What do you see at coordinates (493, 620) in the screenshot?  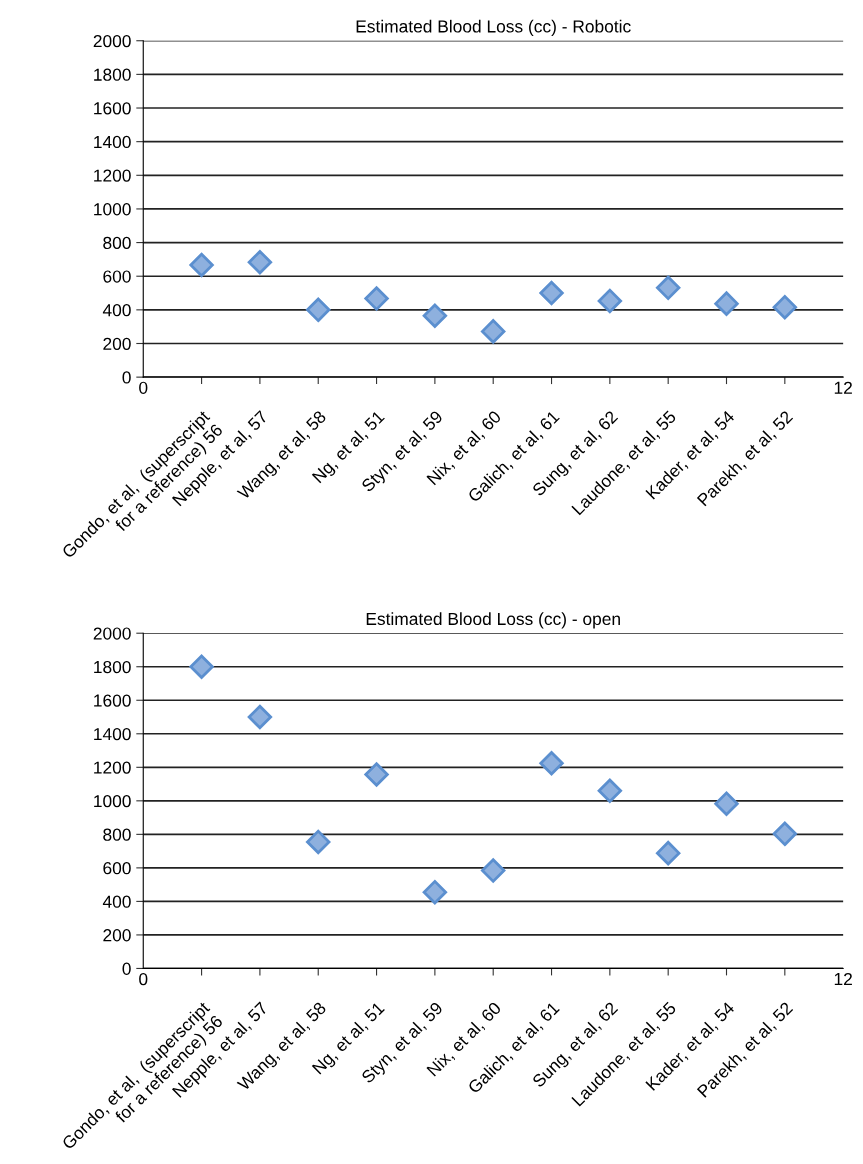 I see `chart-title: Estimated Blood Loss (cc) - open` at bounding box center [493, 620].